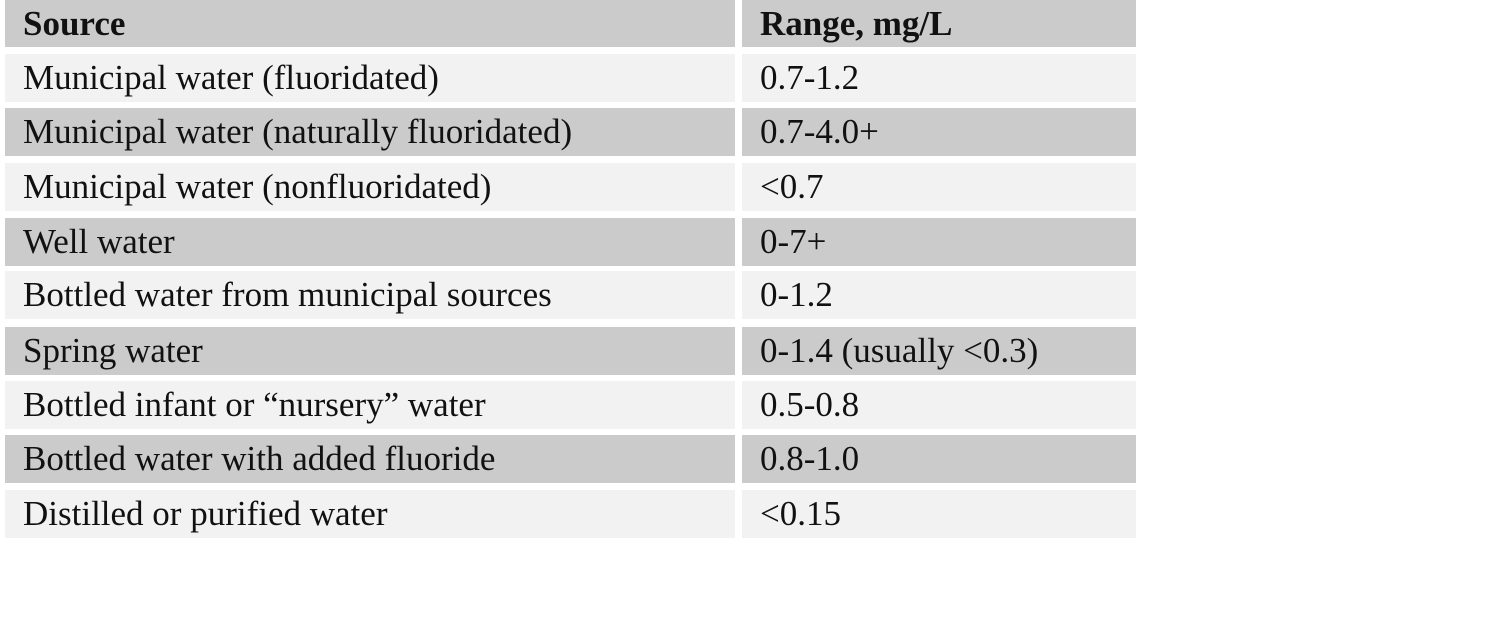 This screenshot has height=619, width=1485. What do you see at coordinates (370, 351) in the screenshot?
I see `source-cell: Spring water` at bounding box center [370, 351].